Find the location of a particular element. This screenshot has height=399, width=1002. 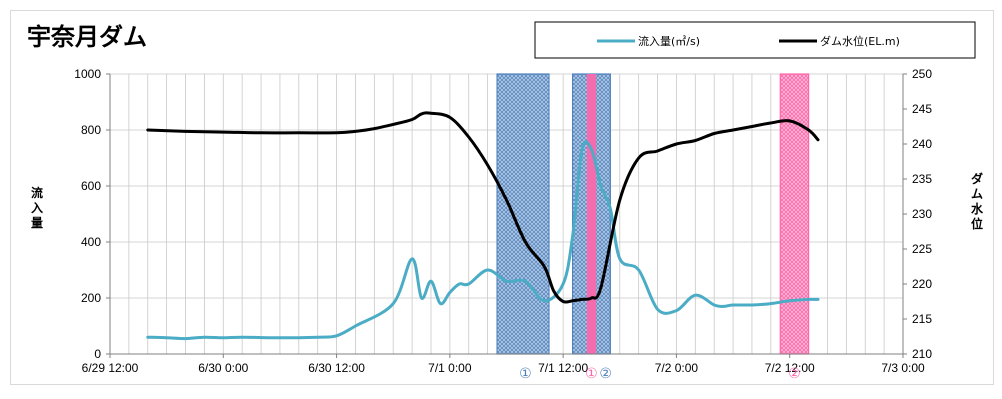

y-left-tick-label: 600 is located at coordinates (91, 186).